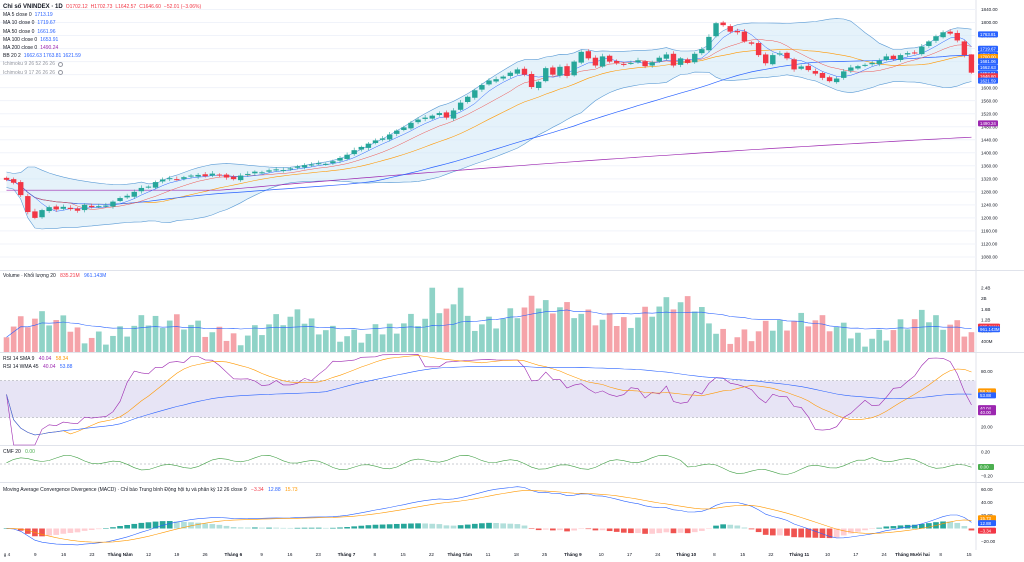 The width and height of the screenshot is (1024, 562). Describe the element at coordinates (319, 554) in the screenshot. I see `time-axis-label: 23` at that location.